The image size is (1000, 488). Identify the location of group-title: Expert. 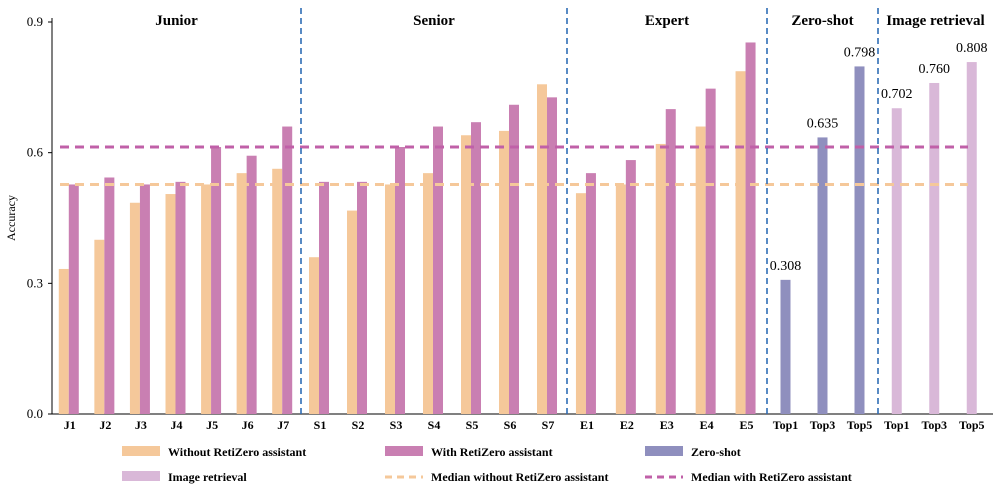
(667, 21).